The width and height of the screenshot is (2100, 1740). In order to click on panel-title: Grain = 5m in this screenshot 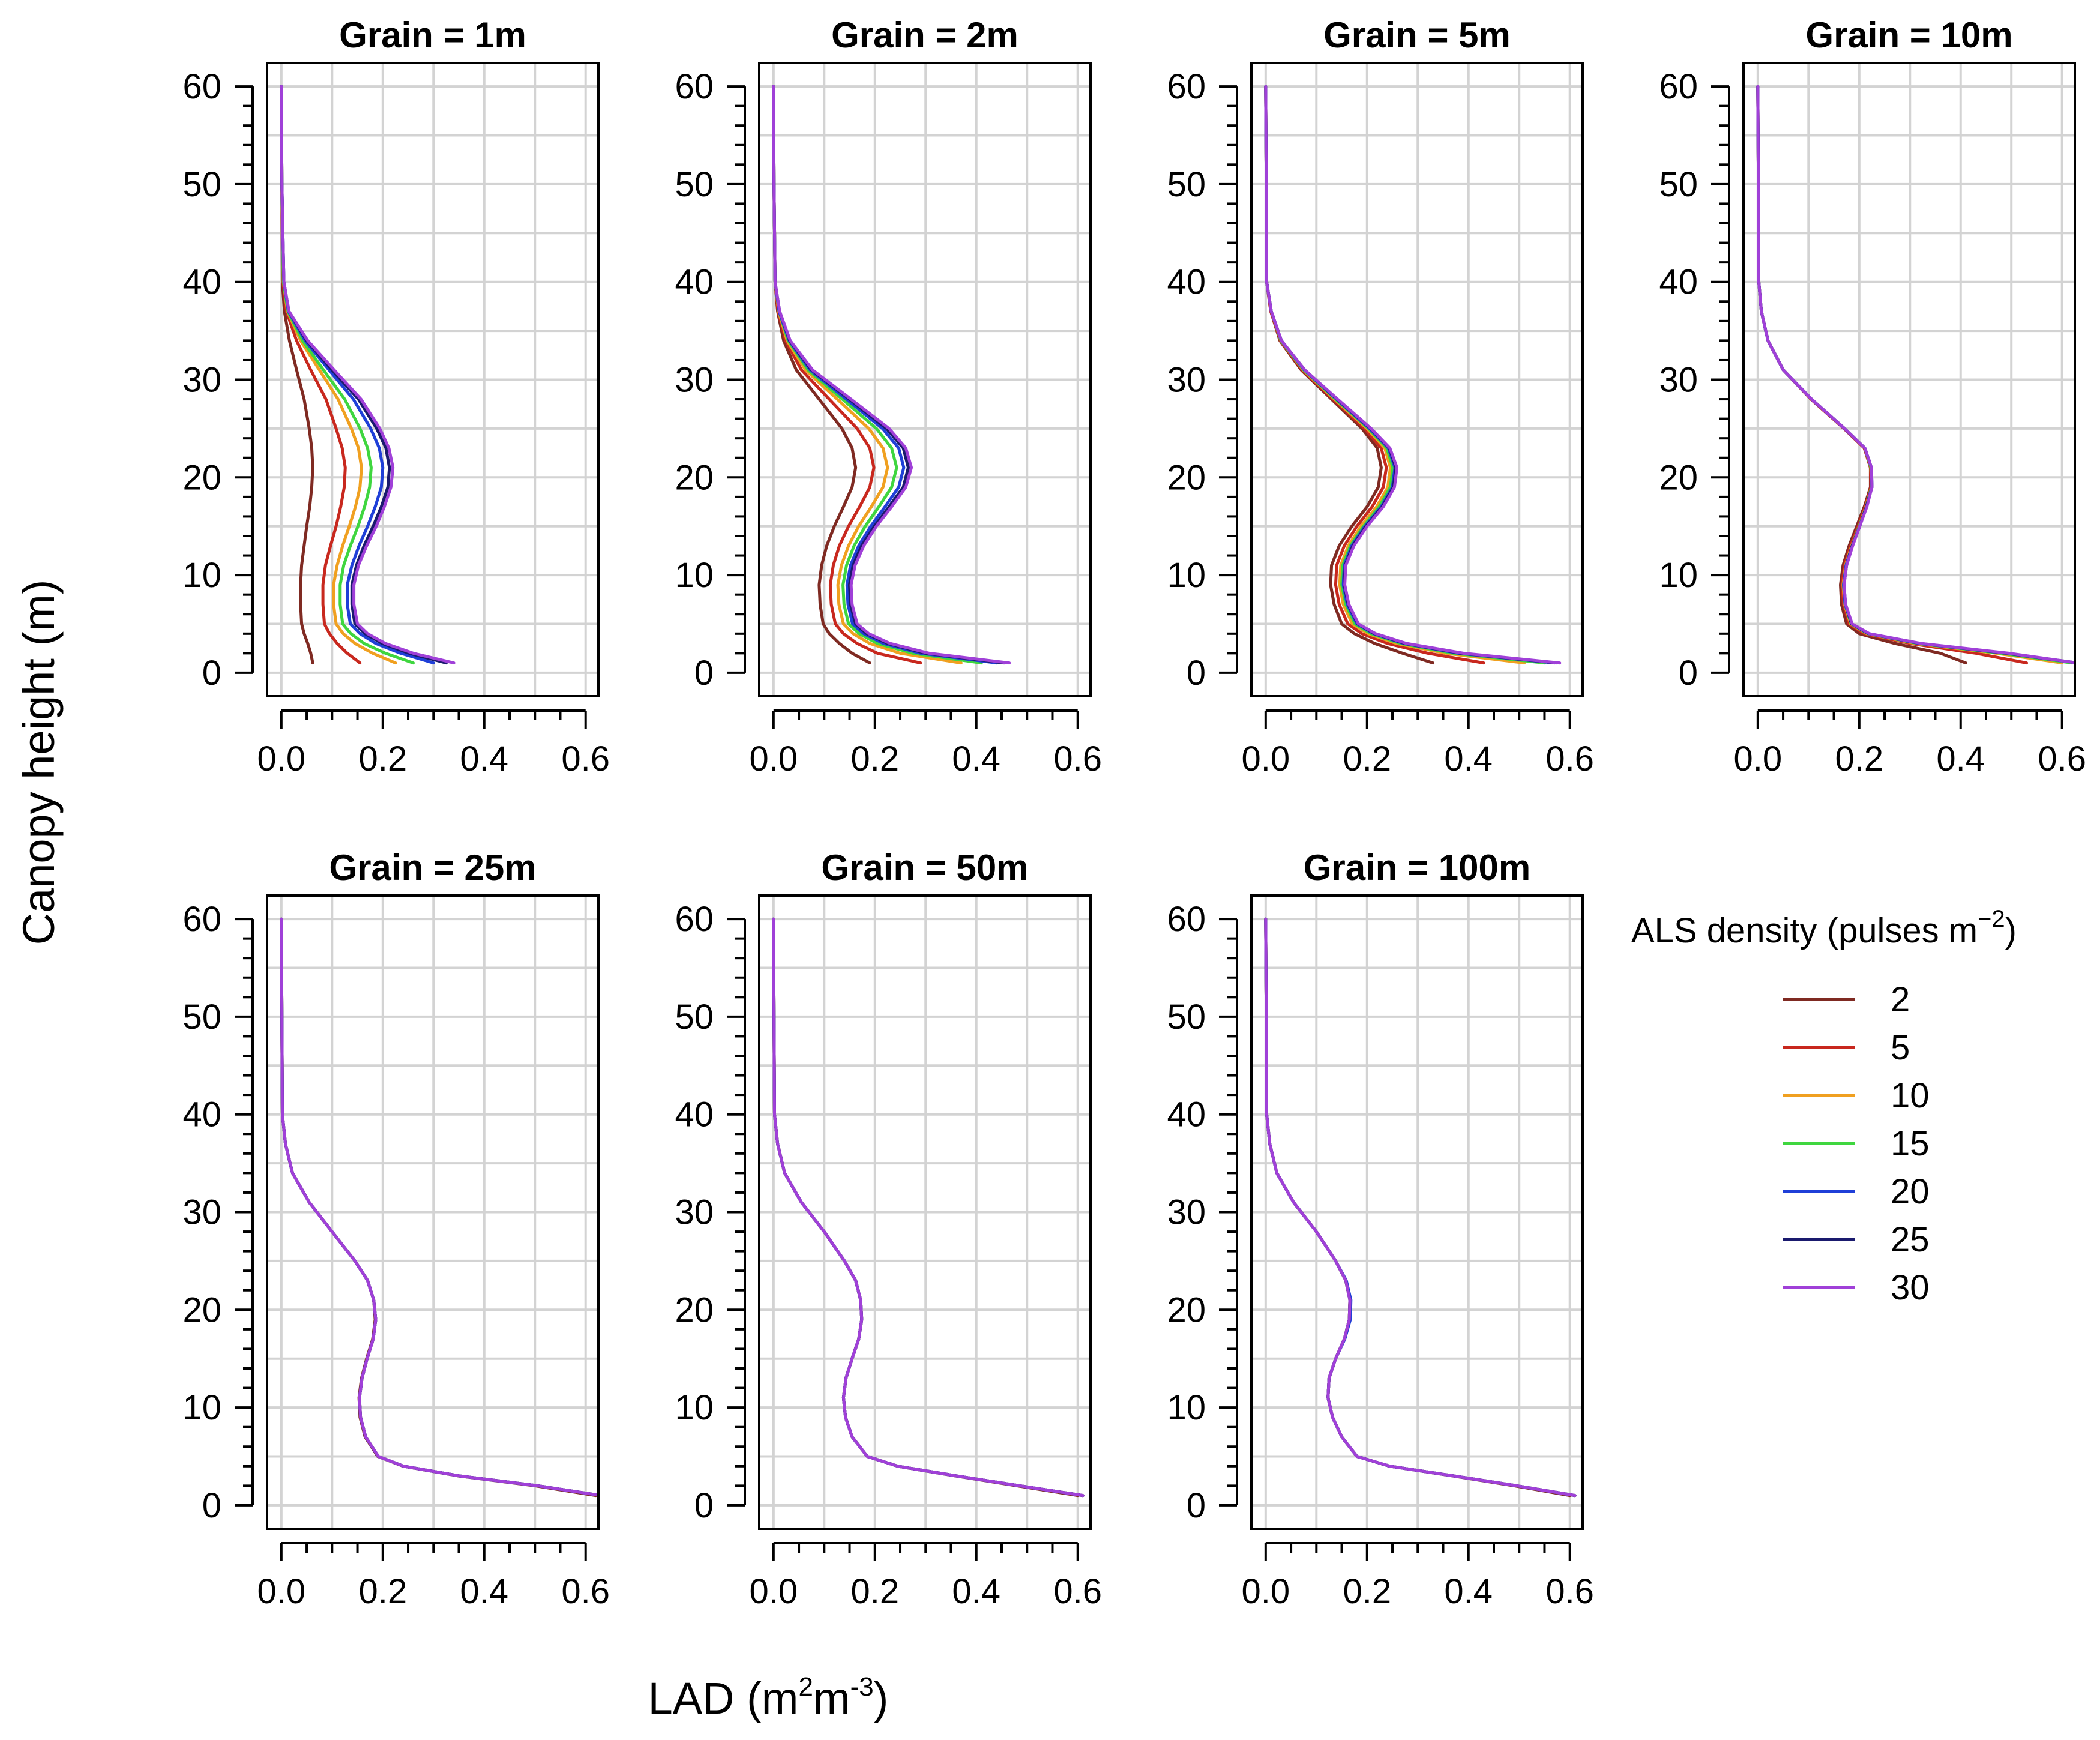, I will do `click(1417, 35)`.